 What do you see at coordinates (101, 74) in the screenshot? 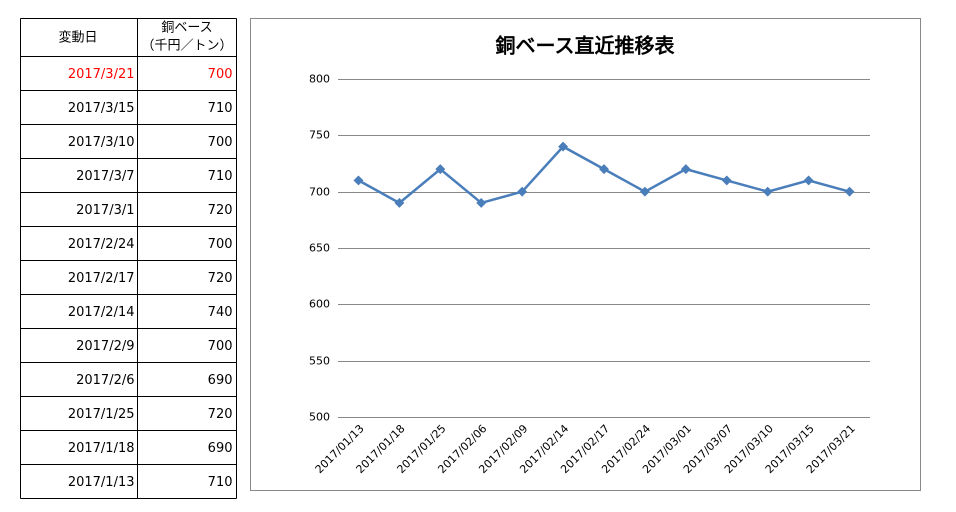
I see `date-cell: 2017/3/21` at bounding box center [101, 74].